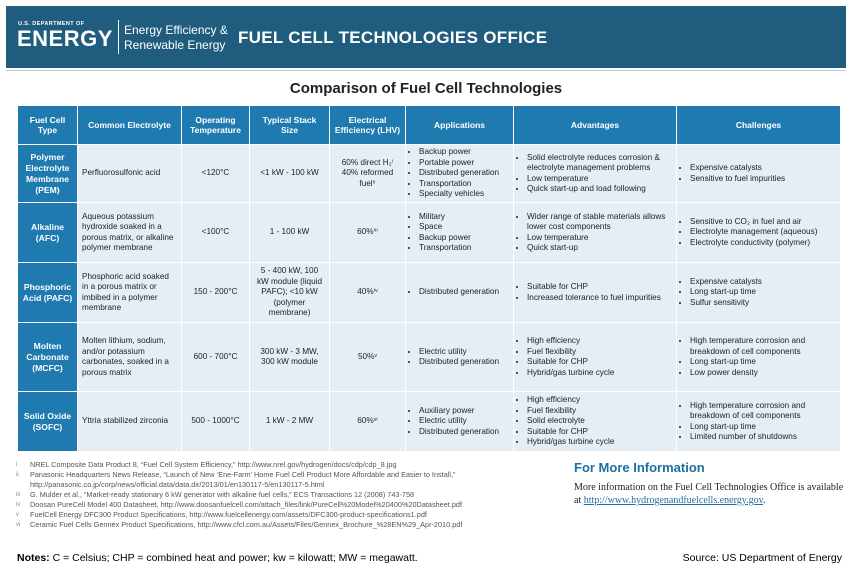  Describe the element at coordinates (17, 465) in the screenshot. I see `reference-number: i` at that location.